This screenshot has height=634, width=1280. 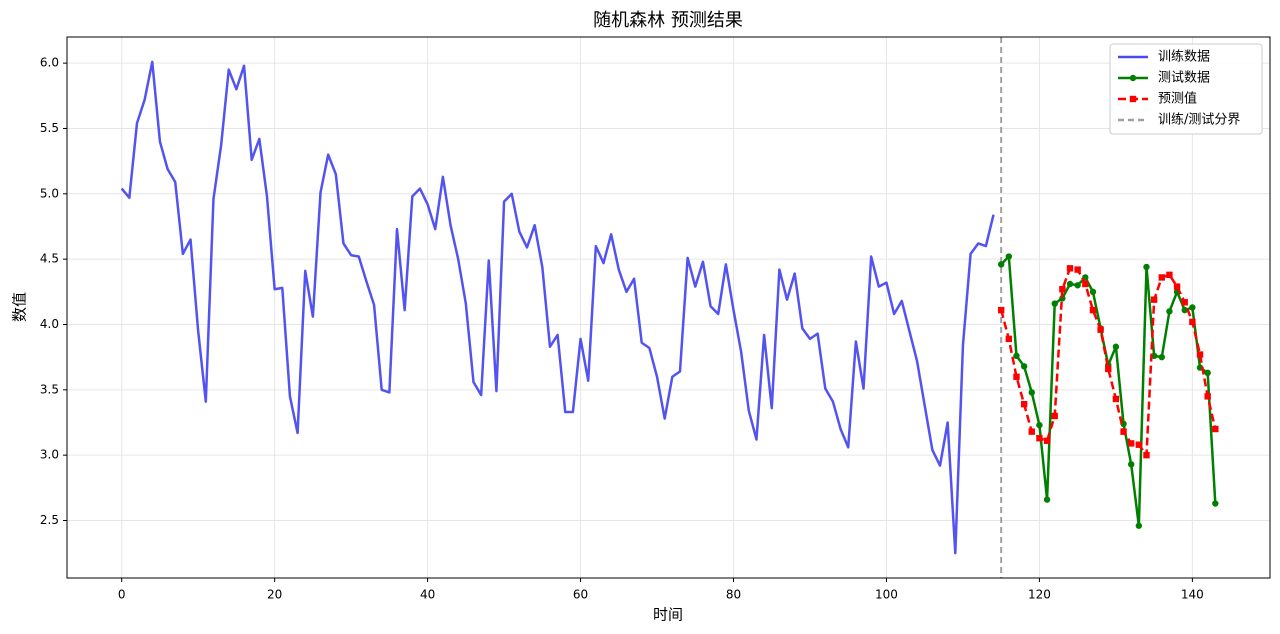 I want to click on x-tick-label: 100, so click(x=886, y=595).